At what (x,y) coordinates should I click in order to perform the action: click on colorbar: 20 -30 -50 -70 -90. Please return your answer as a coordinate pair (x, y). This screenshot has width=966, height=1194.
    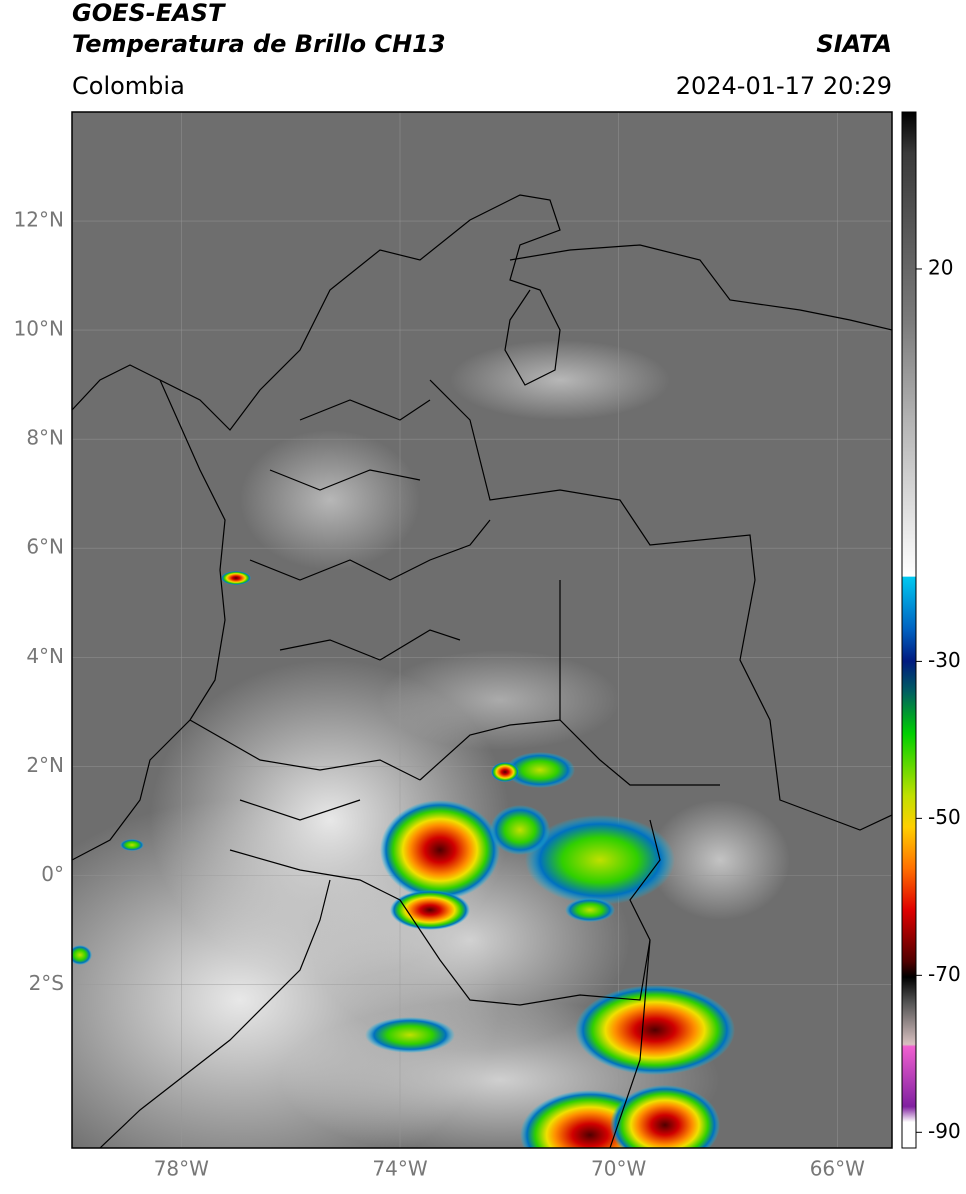
    Looking at the image, I should click on (931, 630).